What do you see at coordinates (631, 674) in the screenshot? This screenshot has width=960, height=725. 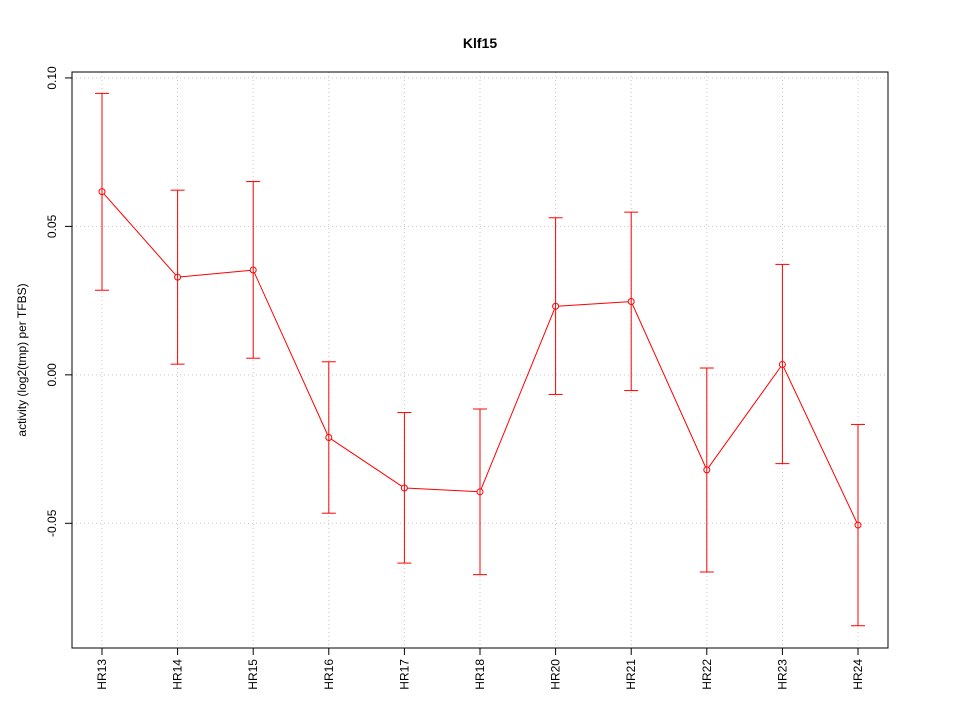 I see `x-tick-label: HR21` at bounding box center [631, 674].